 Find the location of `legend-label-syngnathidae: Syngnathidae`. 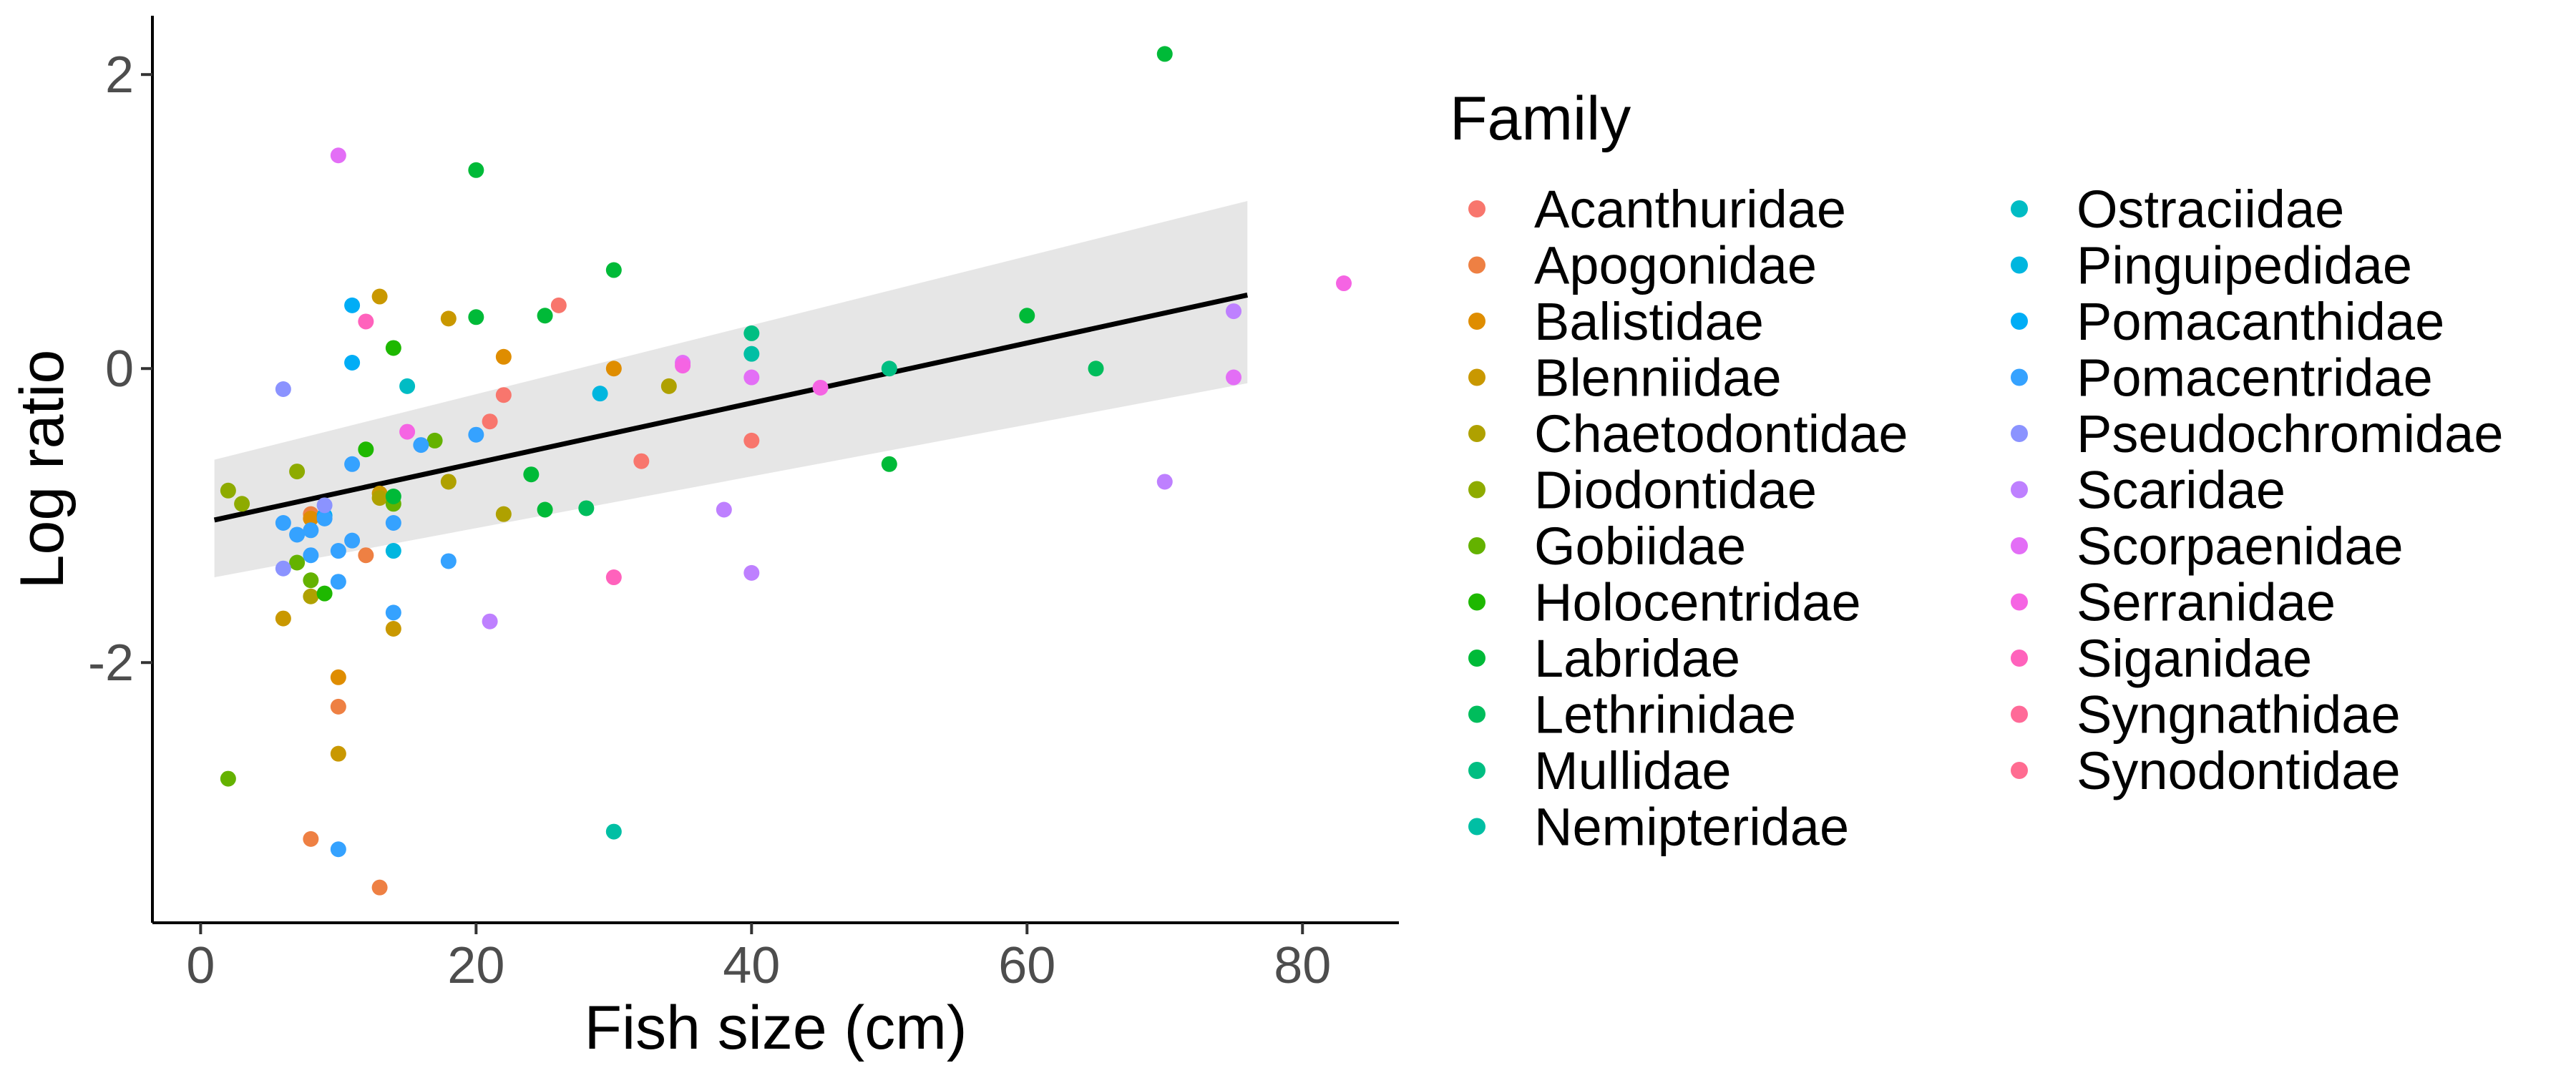

legend-label-syngnathidae: Syngnathidae is located at coordinates (2239, 715).